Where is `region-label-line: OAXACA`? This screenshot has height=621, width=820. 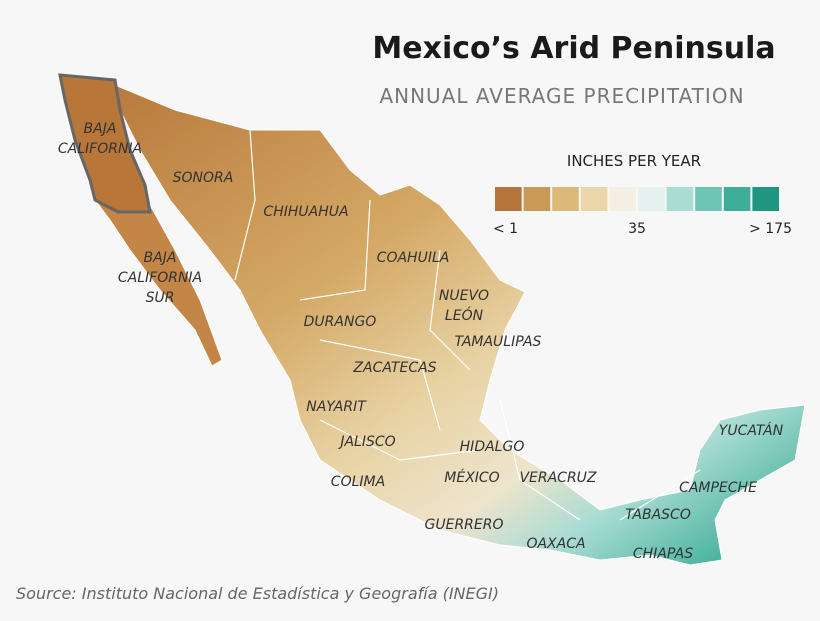 region-label-line: OAXACA is located at coordinates (555, 544).